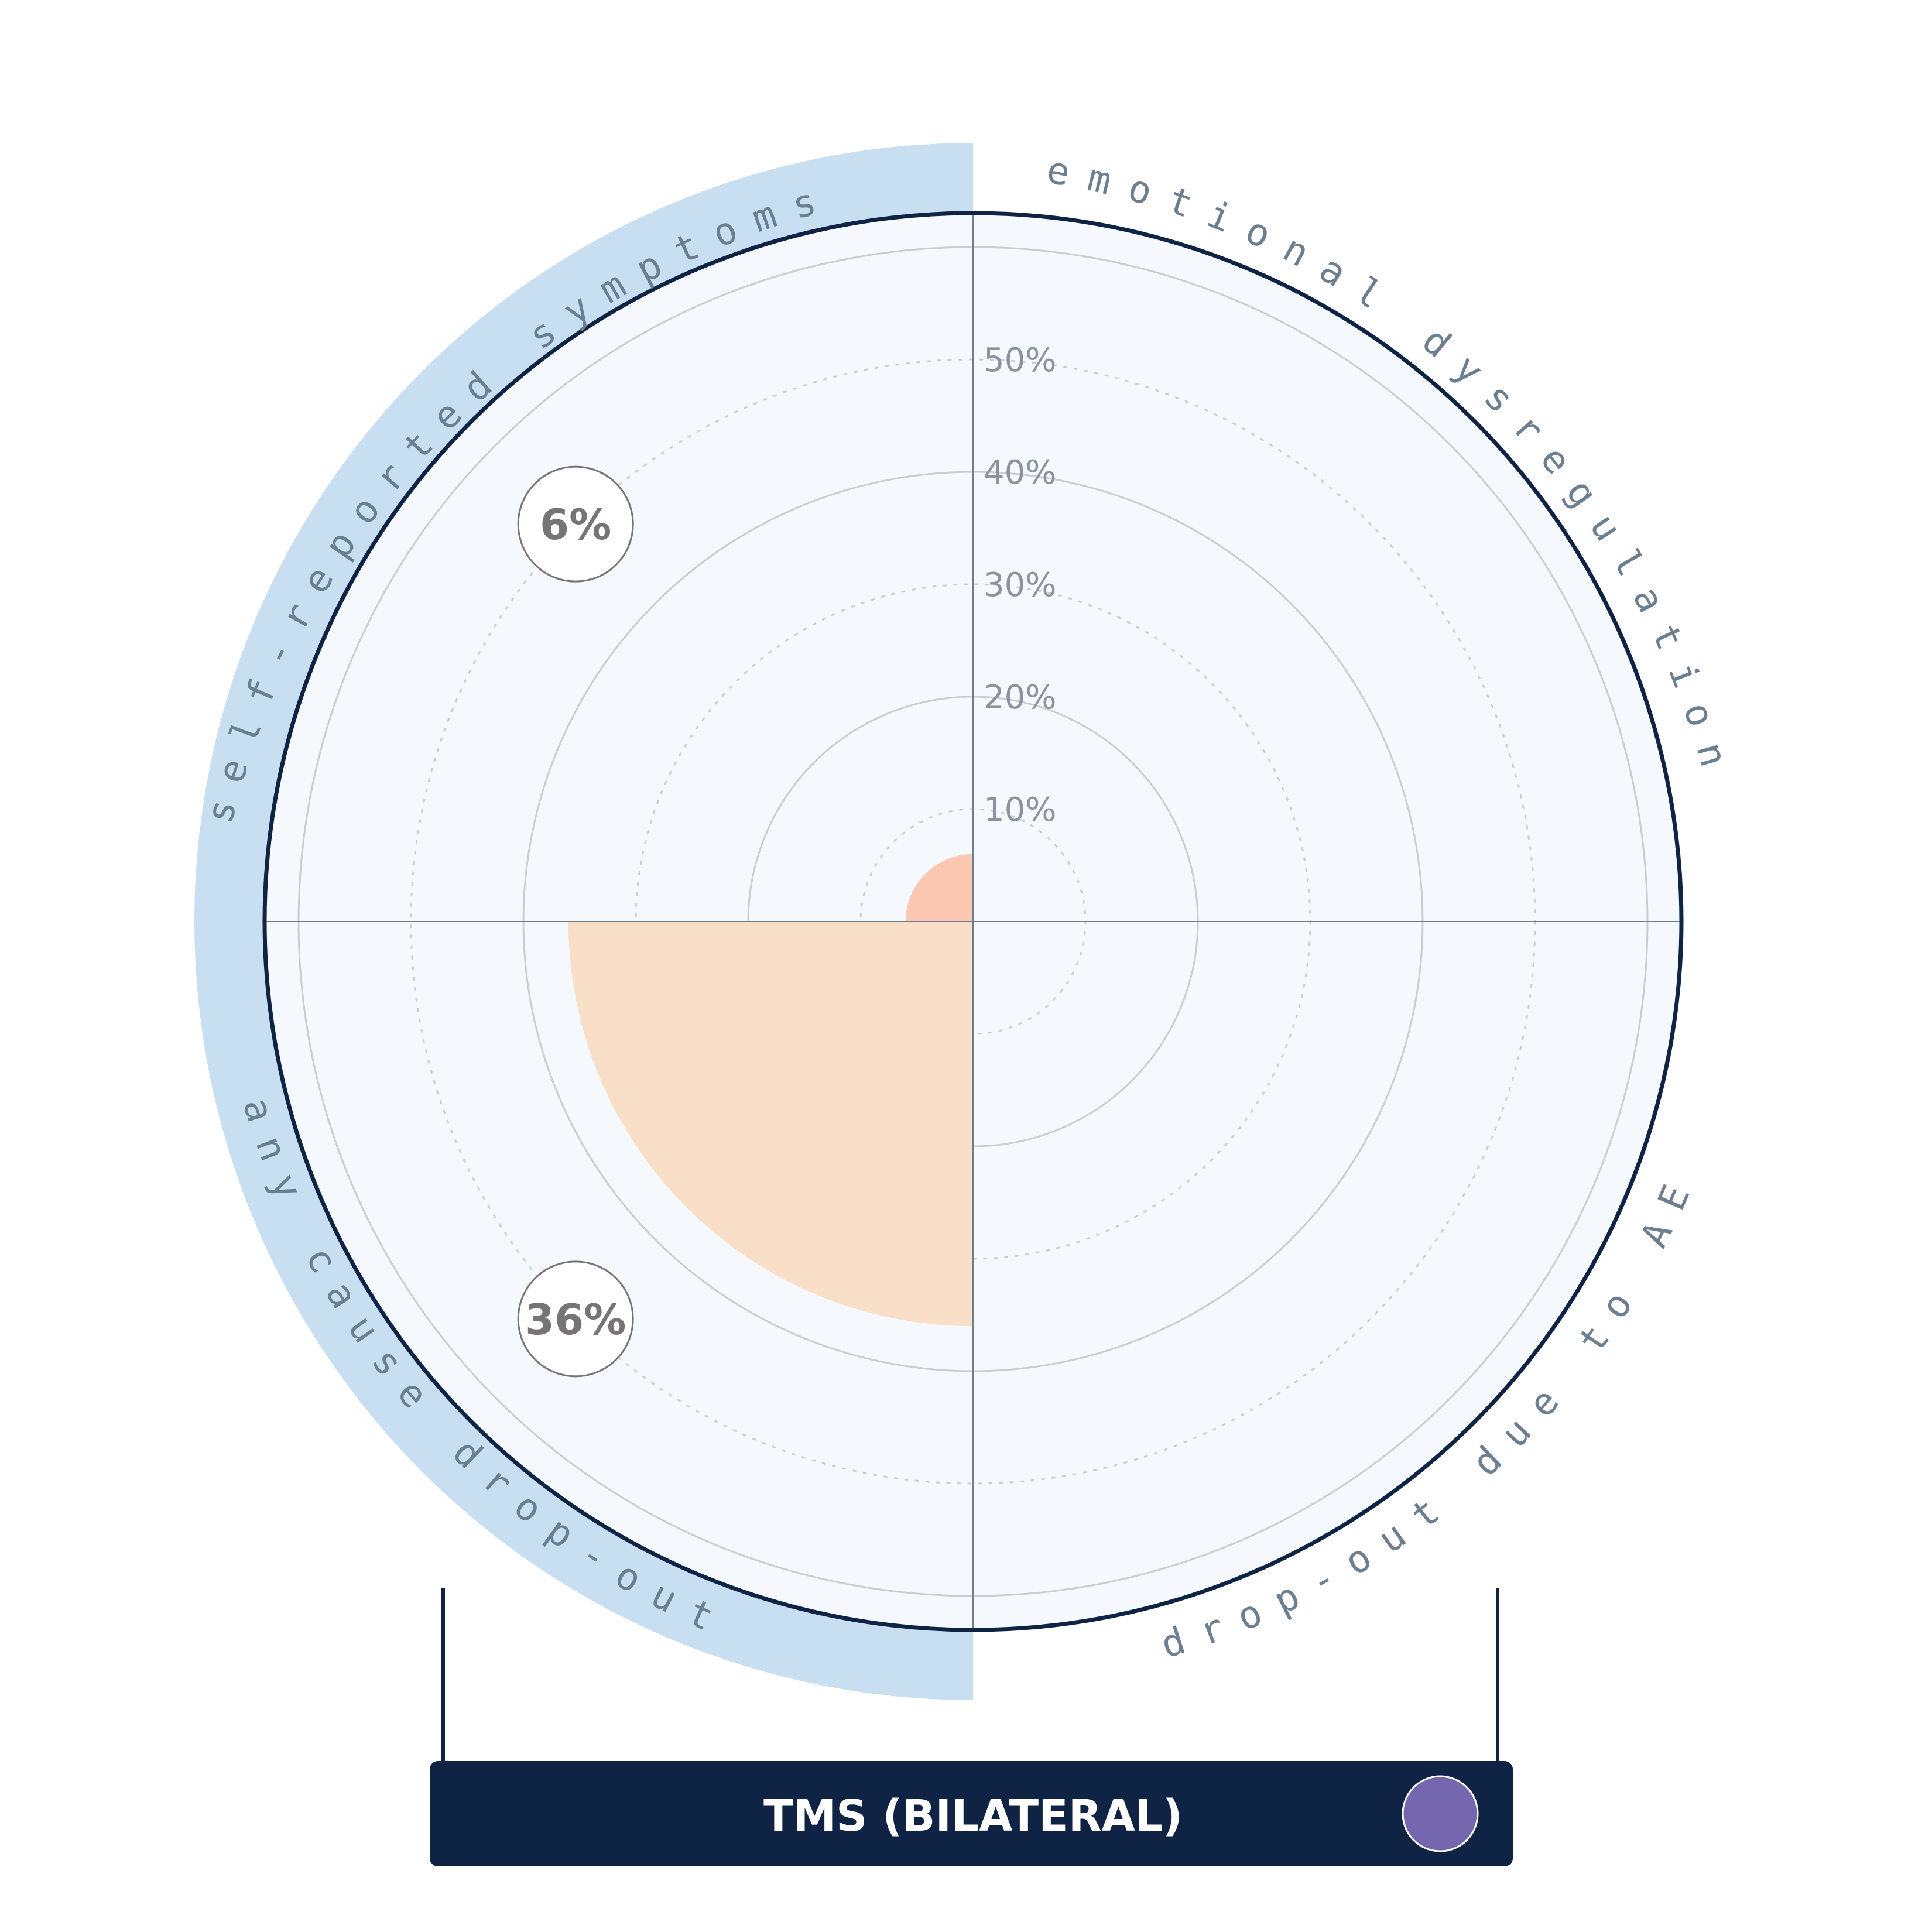 Image resolution: width=1932 pixels, height=1932 pixels. I want to click on tick-label-40pct: 40%, so click(1020, 473).